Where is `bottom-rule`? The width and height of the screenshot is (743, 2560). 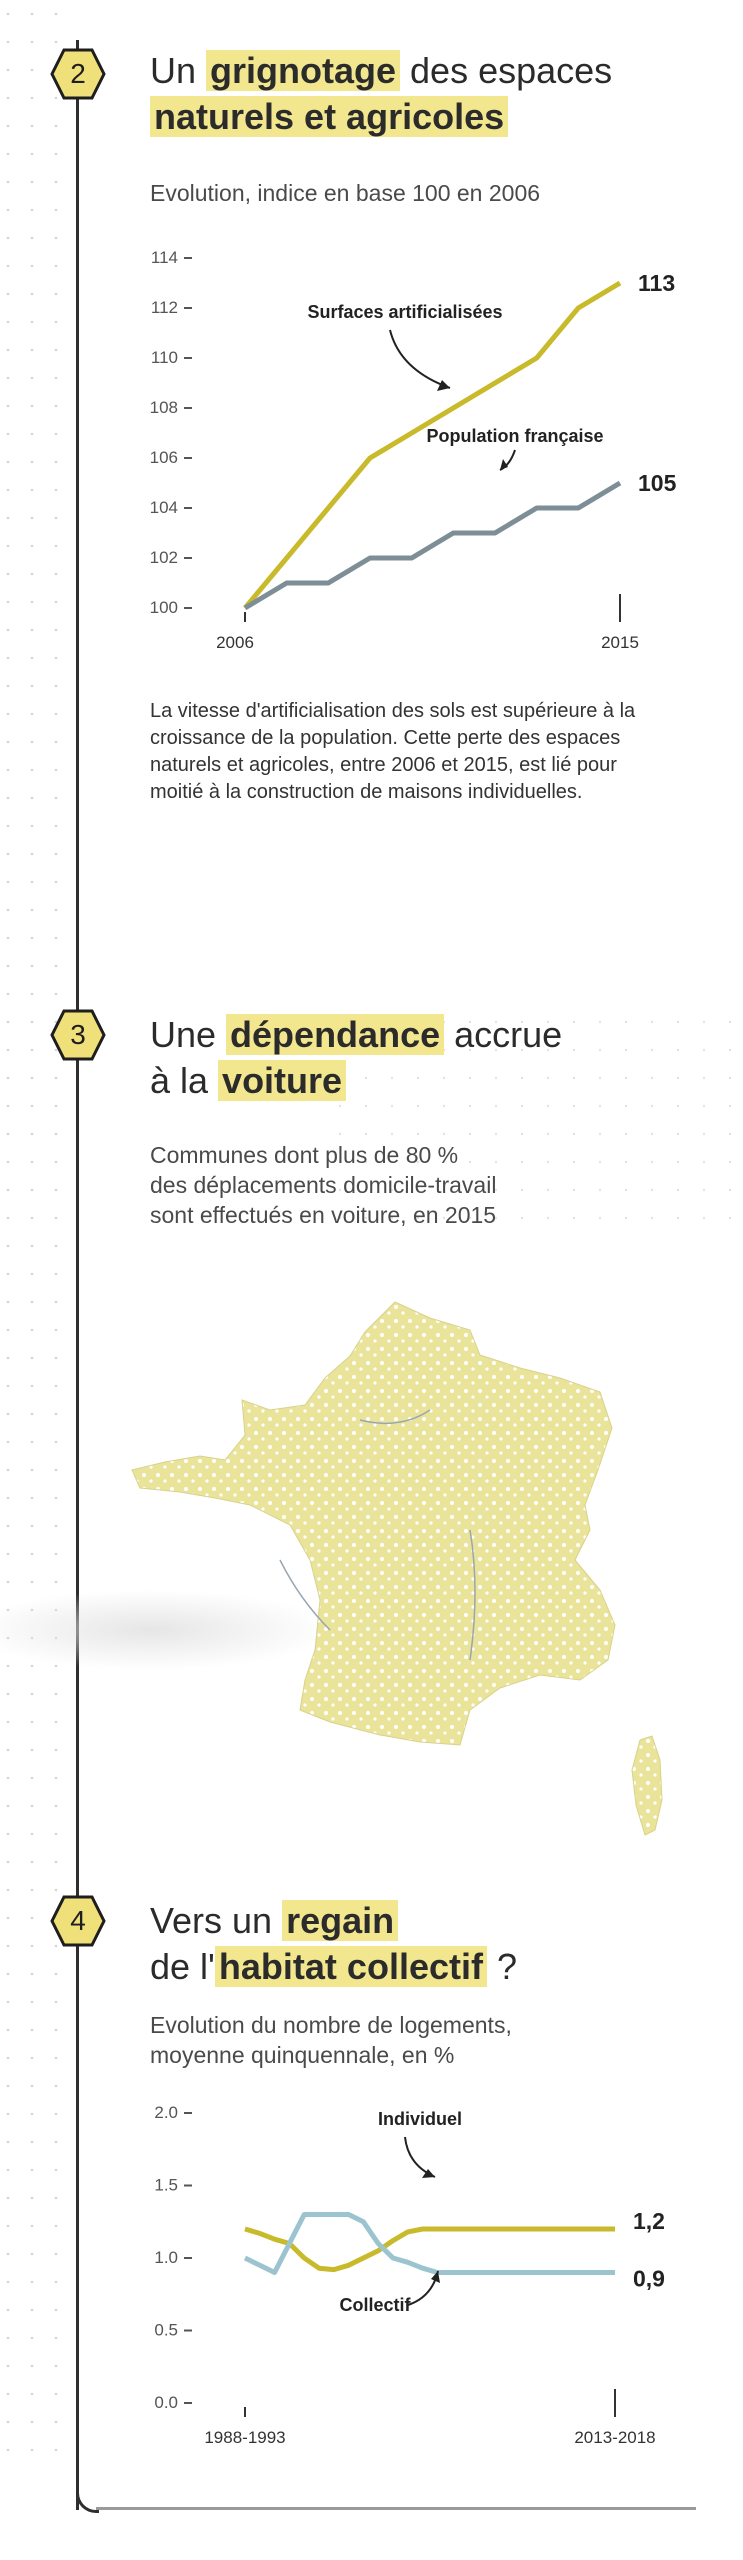 bottom-rule is located at coordinates (396, 2508).